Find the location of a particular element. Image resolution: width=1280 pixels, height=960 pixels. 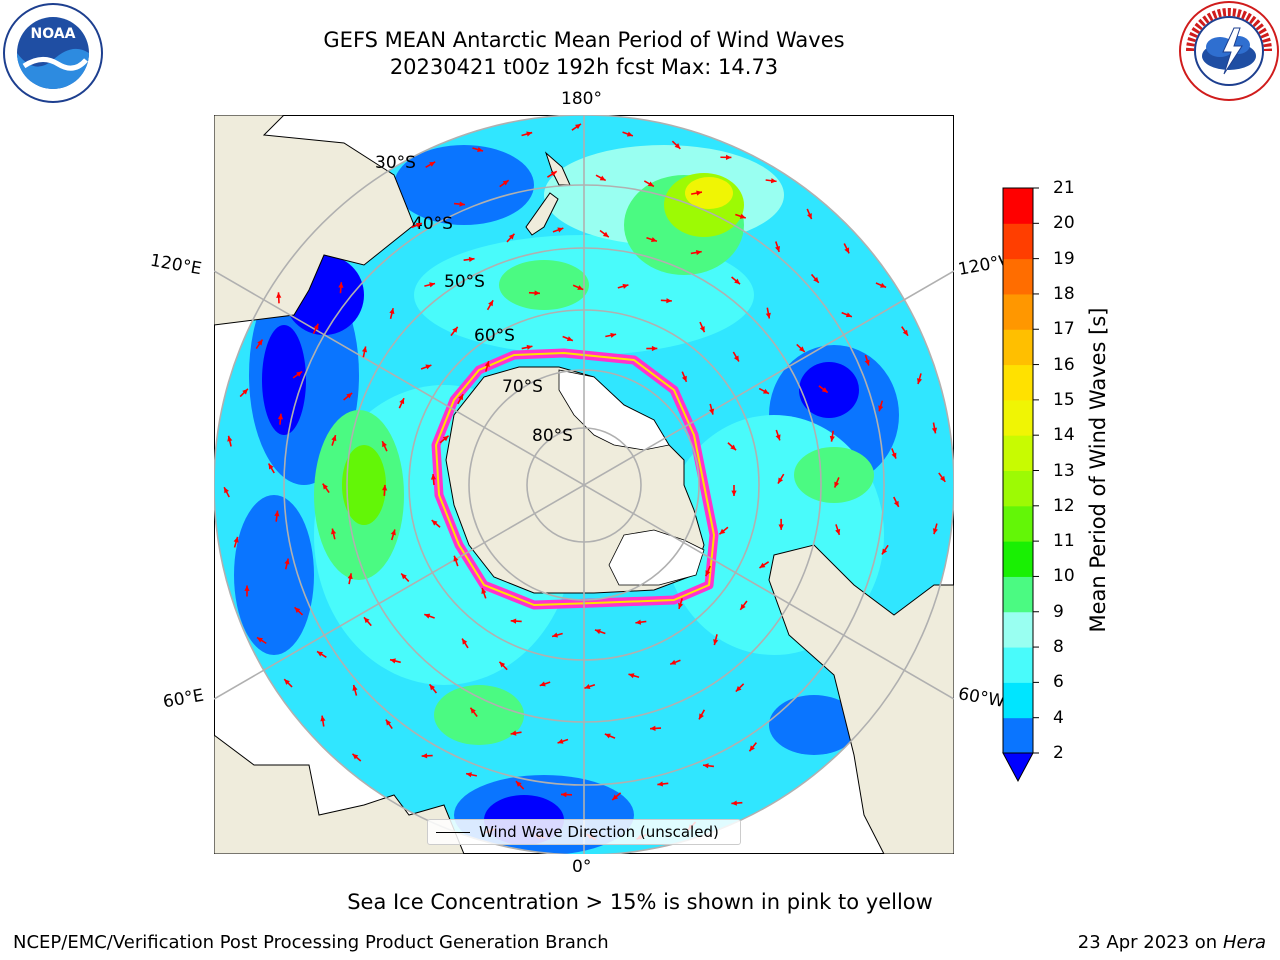

antarctic-ice-shelf is located at coordinates (656, 557).